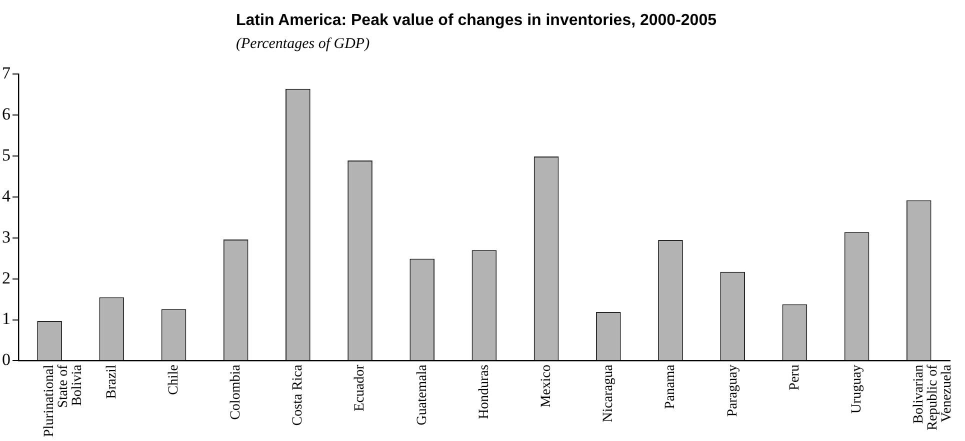 The height and width of the screenshot is (441, 965). What do you see at coordinates (6, 196) in the screenshot?
I see `y-tick-label: 4` at bounding box center [6, 196].